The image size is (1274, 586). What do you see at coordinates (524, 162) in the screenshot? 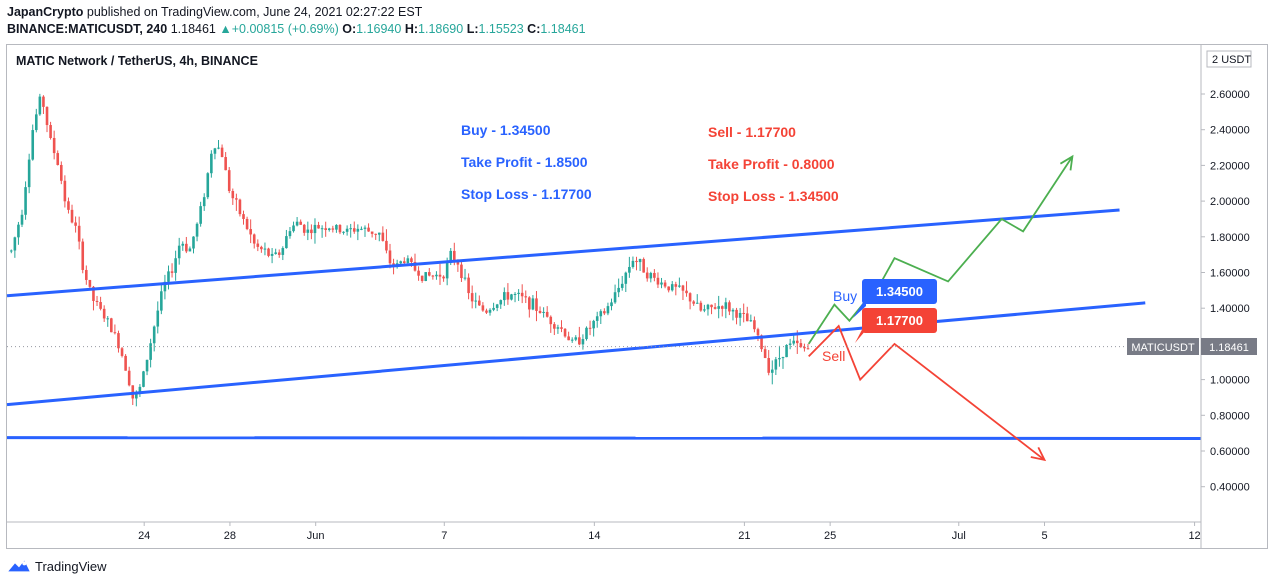
I see `buy-plan-take-profit: Take Profit - 1.8500` at bounding box center [524, 162].